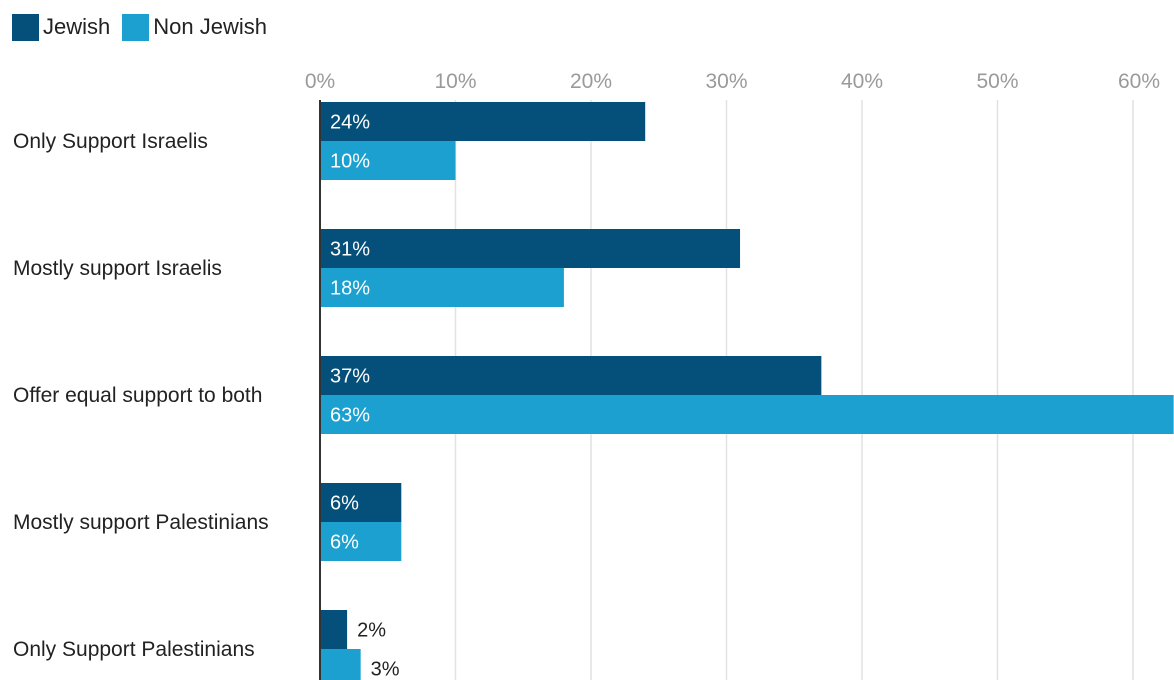 The height and width of the screenshot is (680, 1174). Describe the element at coordinates (77, 26) in the screenshot. I see `legend-label-jewish: Jewish` at that location.